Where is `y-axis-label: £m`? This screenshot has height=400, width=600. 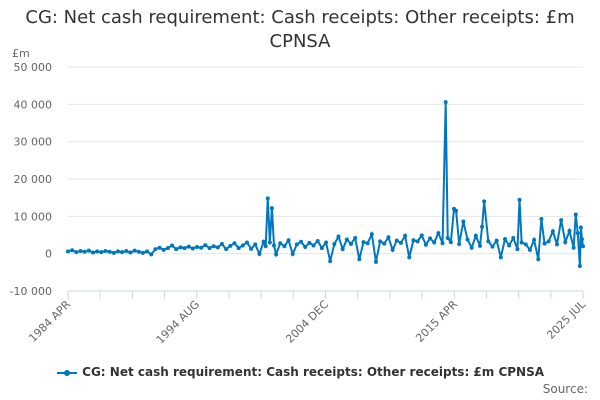
y-axis-label: £m is located at coordinates (21, 53).